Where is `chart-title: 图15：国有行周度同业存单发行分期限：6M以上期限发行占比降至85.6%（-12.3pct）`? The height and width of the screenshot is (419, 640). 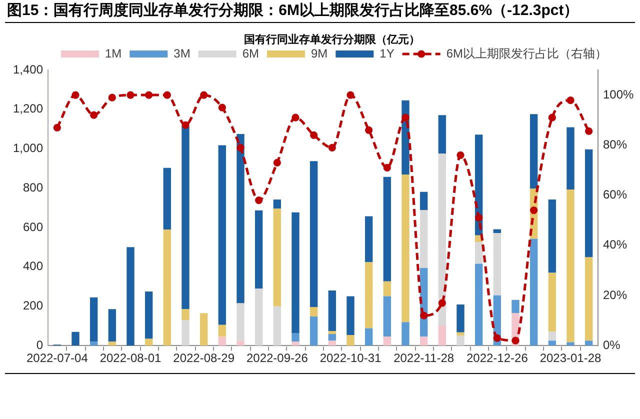 chart-title: 图15：国有行周度同业存单发行分期限：6M以上期限发行占比降至85.6%（-12.3pct） is located at coordinates (293, 11).